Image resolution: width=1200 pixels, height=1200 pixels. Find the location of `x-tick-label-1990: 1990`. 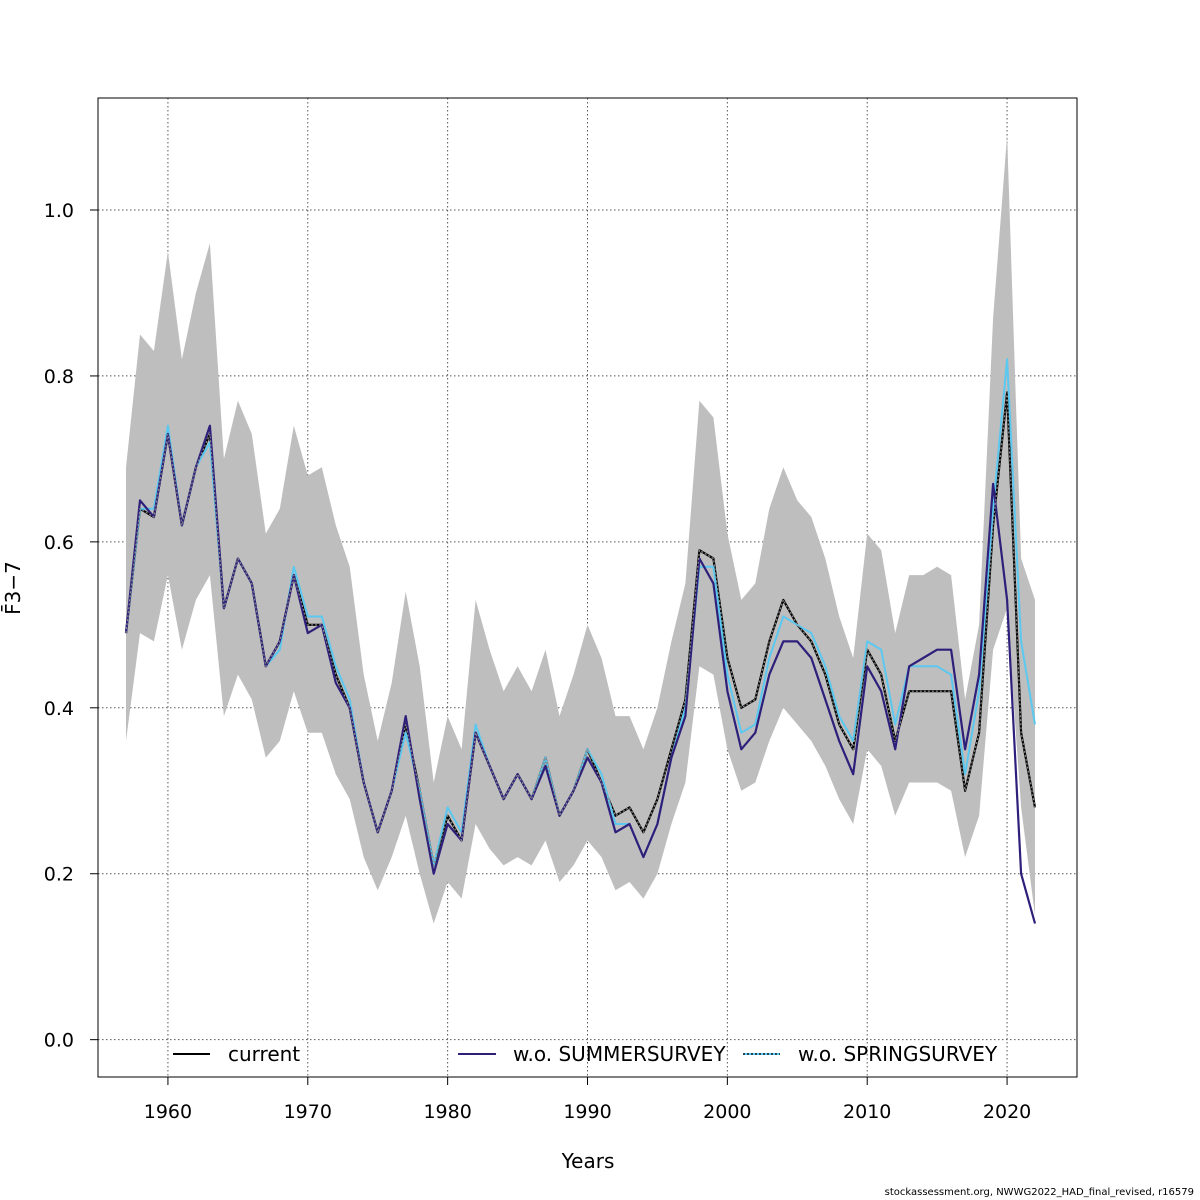

x-tick-label-1990: 1990 is located at coordinates (587, 1112).